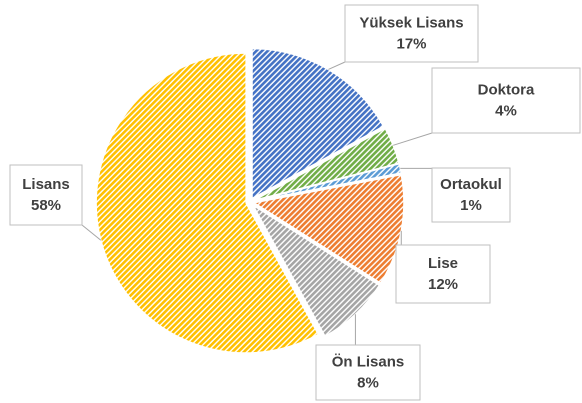 The width and height of the screenshot is (582, 403). I want to click on value-label: 17%, so click(411, 43).